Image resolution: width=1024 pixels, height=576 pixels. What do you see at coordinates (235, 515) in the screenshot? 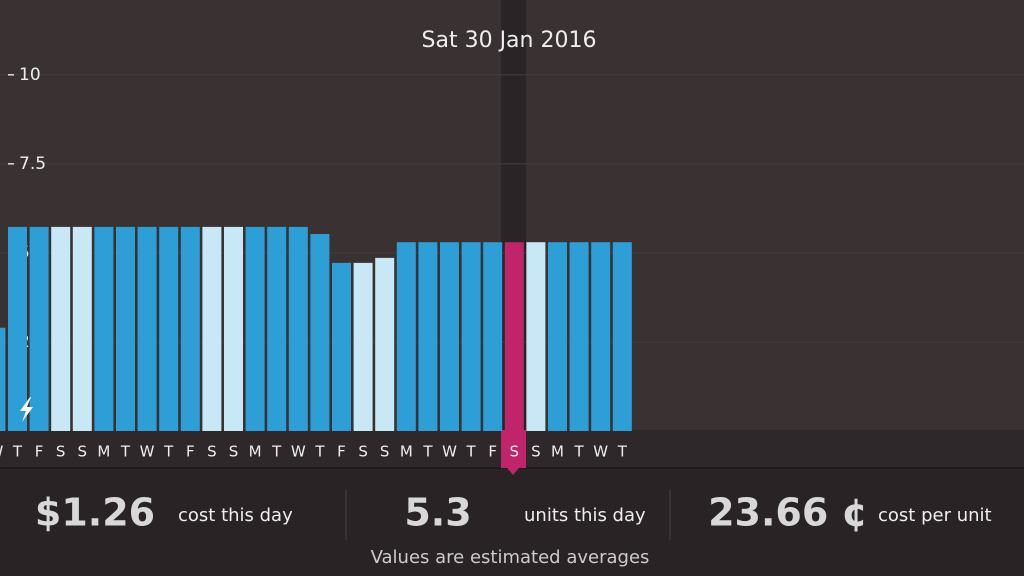
I see `summary-label: cost this day` at bounding box center [235, 515].